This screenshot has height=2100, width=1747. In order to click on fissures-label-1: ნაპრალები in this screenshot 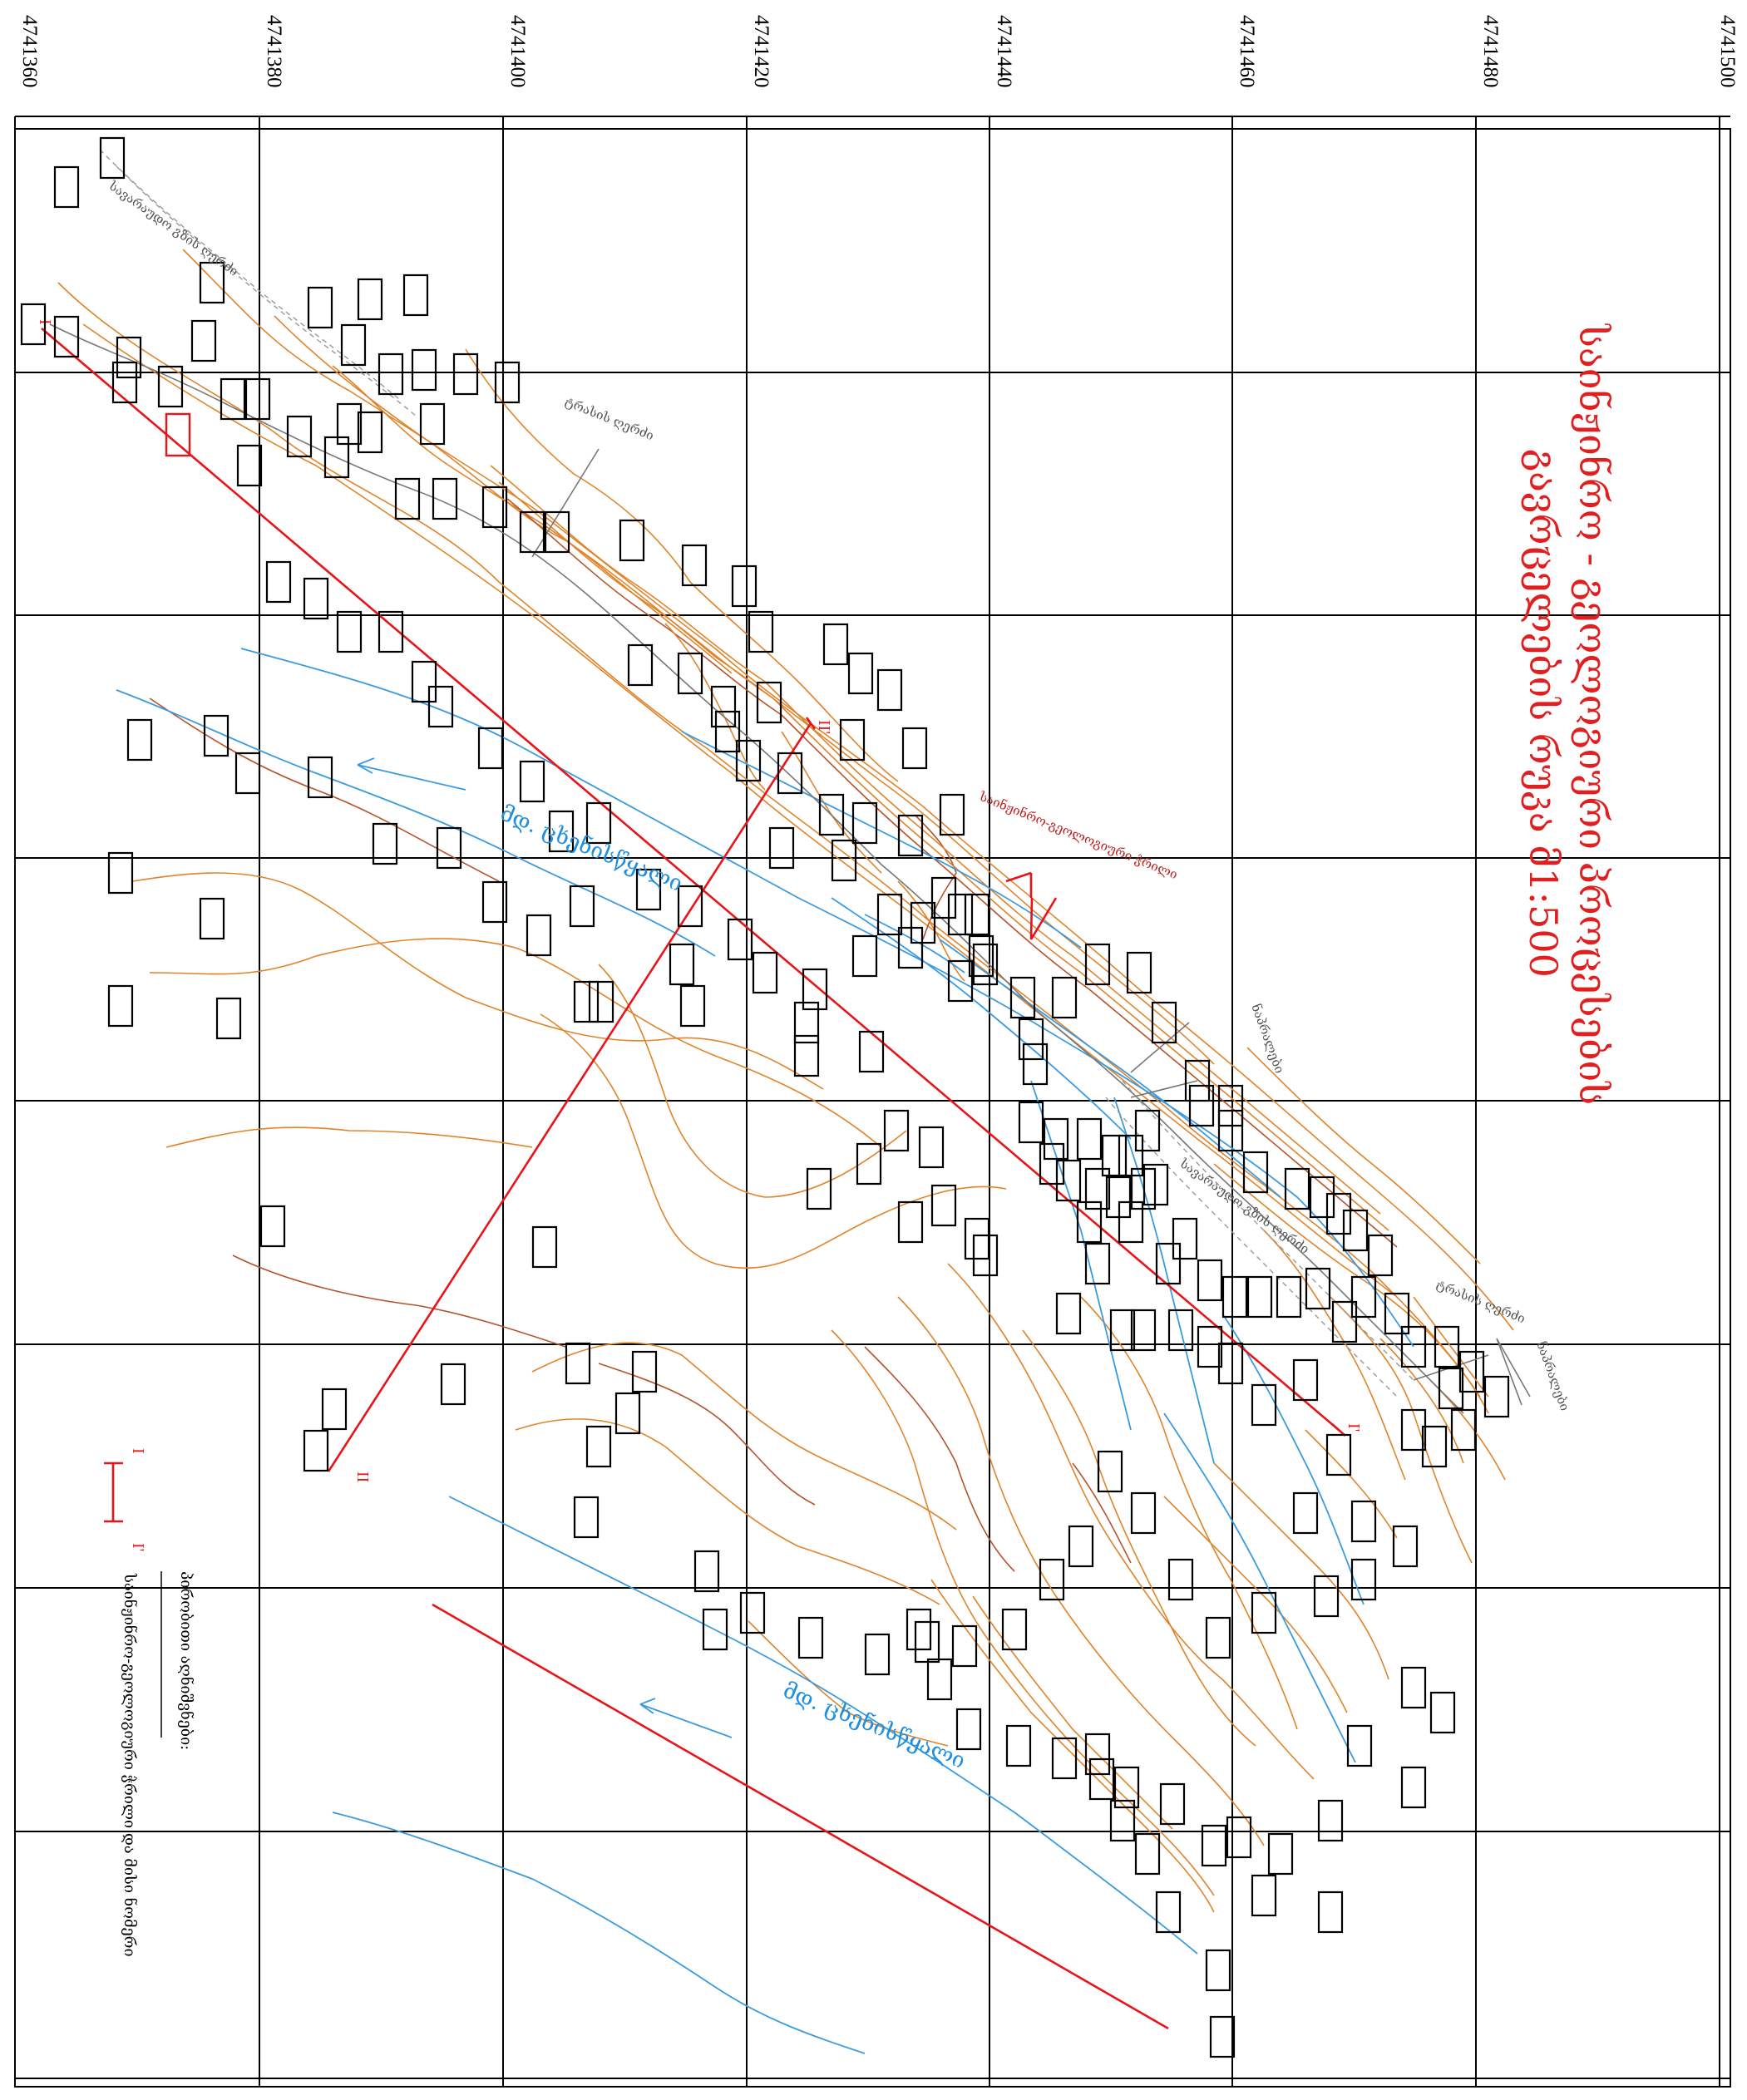, I will do `click(1267, 1038)`.